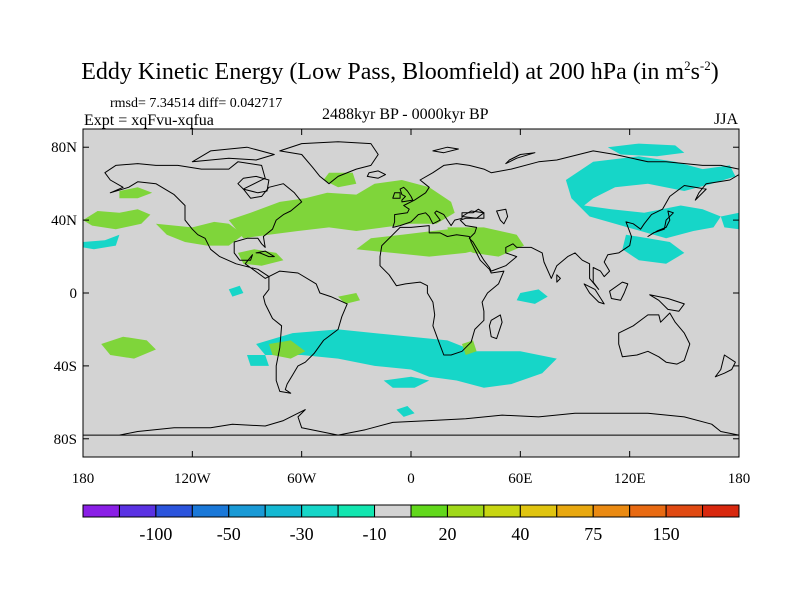 The image size is (800, 600). What do you see at coordinates (149, 120) in the screenshot?
I see `experiment-label: Expt = xqFvu-xqfua` at bounding box center [149, 120].